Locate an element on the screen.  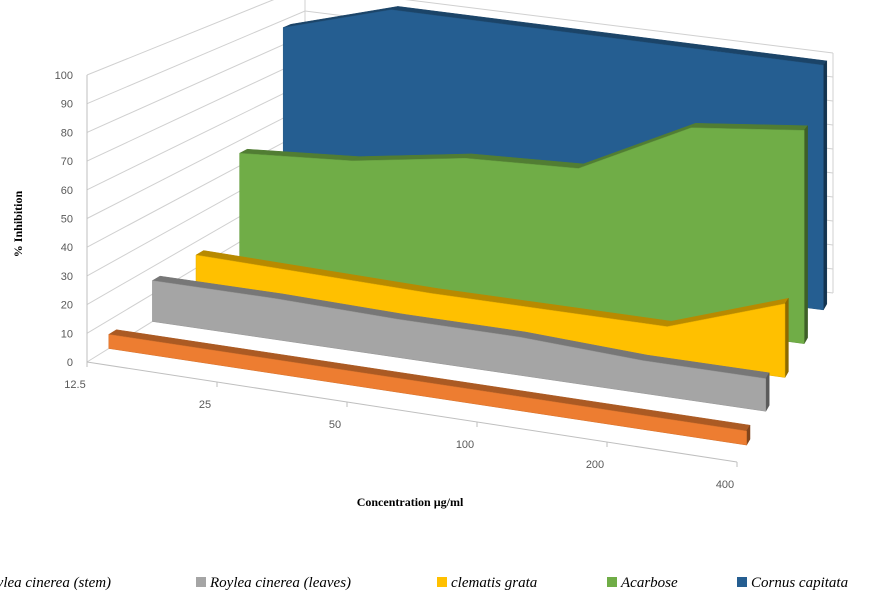
legend-item: Cornus capitata is located at coordinates (792, 583).